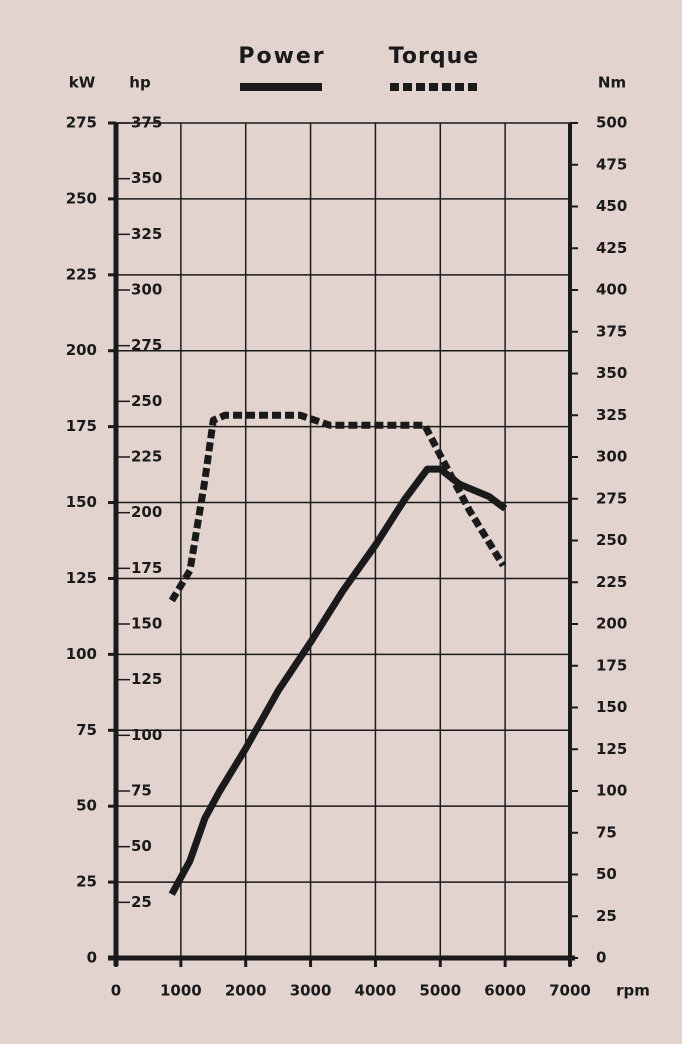 This screenshot has height=1044, width=682. I want to click on y3-tick-label: 75, so click(141, 791).